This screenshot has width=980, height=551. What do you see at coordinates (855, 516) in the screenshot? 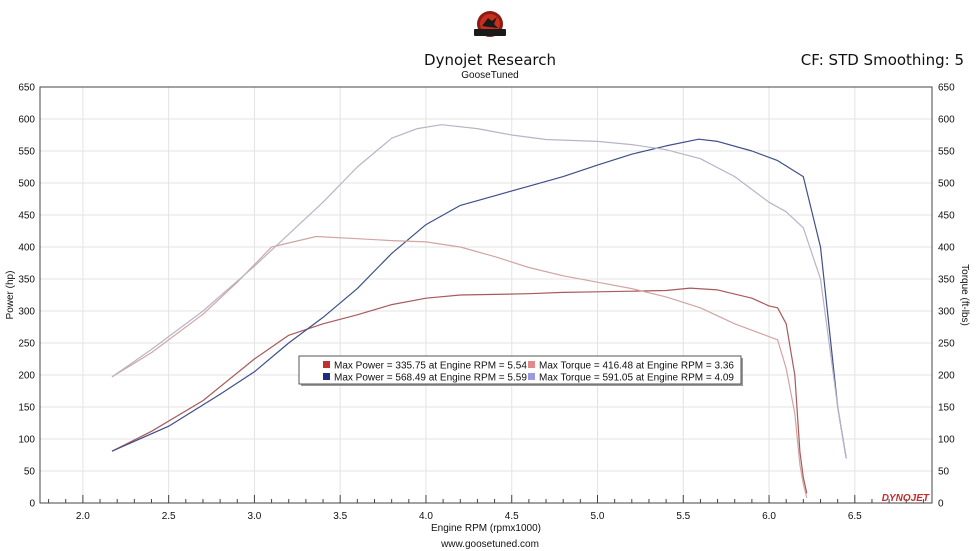
I see `x-tick-label: 6.5` at bounding box center [855, 516].